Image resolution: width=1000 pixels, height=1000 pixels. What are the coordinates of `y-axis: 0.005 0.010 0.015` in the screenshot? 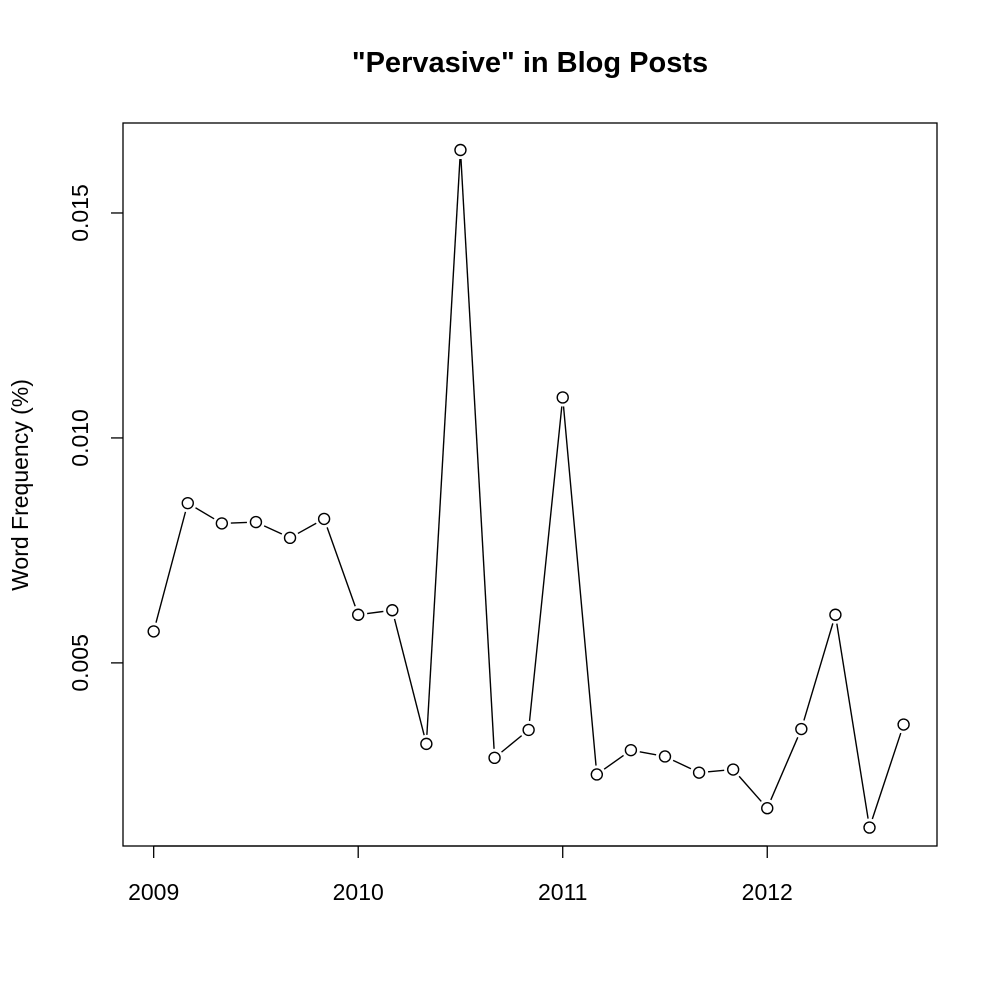 It's located at (95, 438).